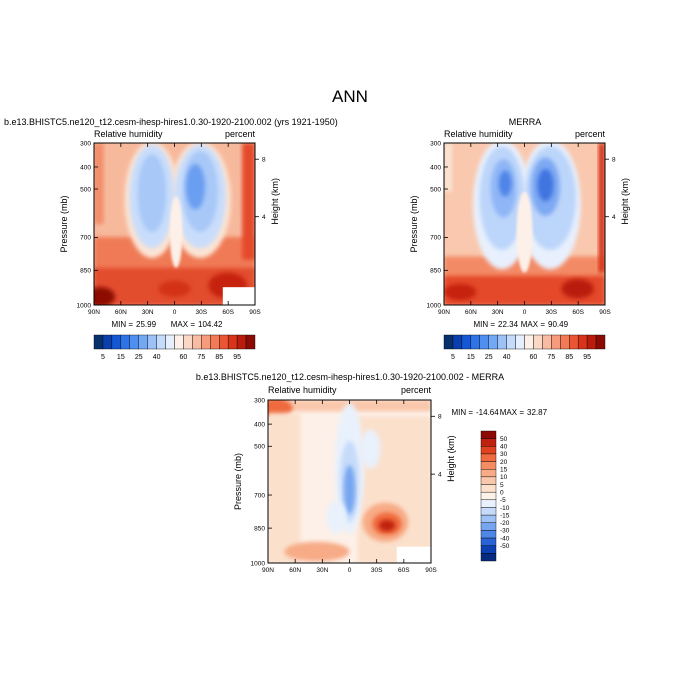 This screenshot has height=700, width=700. Describe the element at coordinates (625, 201) in the screenshot. I see `y-axis-right-label: Height (km)` at that location.